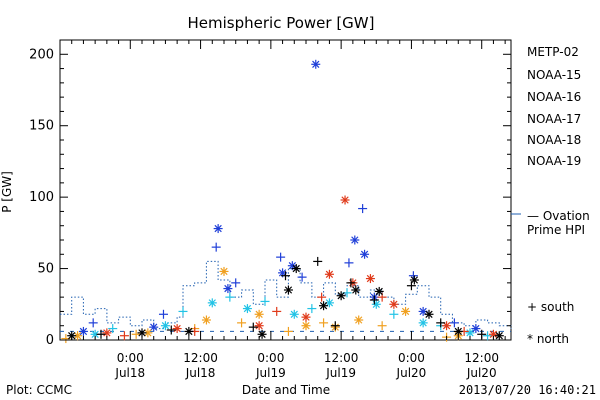 The width and height of the screenshot is (600, 400). Describe the element at coordinates (554, 161) in the screenshot. I see `legend-entry-noaa-19: NOAA-19` at that location.